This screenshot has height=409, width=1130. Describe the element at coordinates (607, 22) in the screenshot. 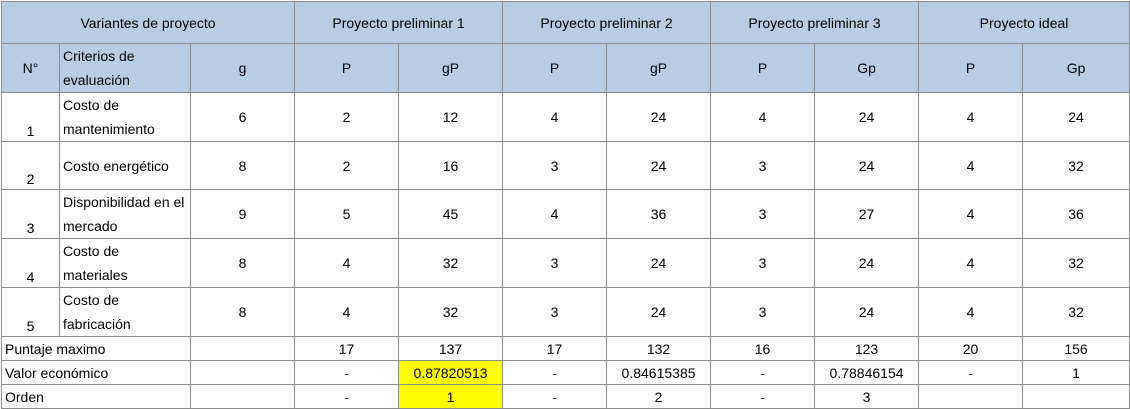

I see `header-group-2: Proyecto preliminar 2` at that location.